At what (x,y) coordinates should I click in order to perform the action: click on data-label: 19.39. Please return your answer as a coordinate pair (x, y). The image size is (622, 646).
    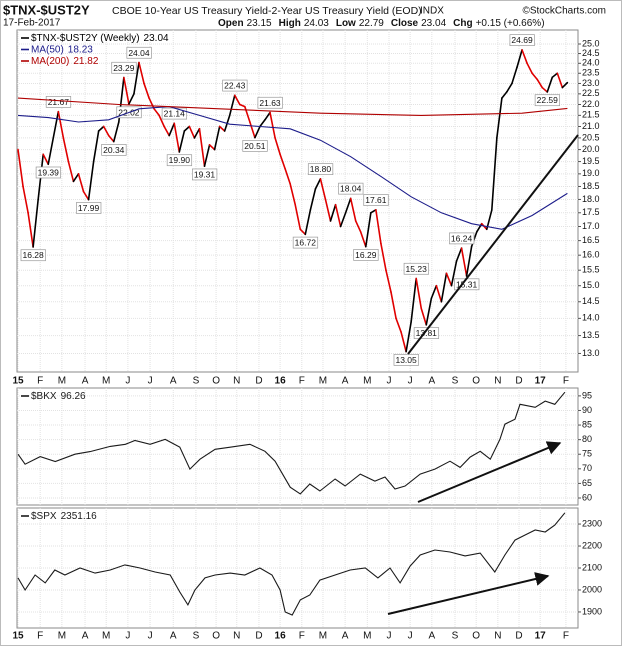
    Looking at the image, I should click on (49, 172).